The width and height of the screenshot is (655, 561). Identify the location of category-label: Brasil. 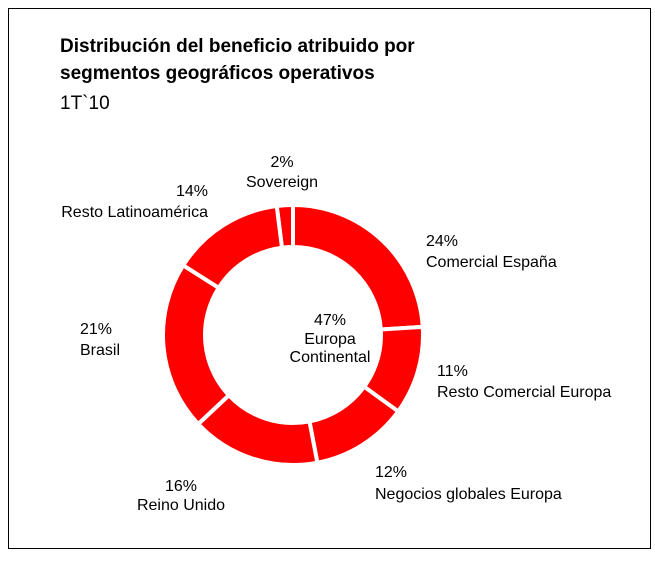
(100, 350).